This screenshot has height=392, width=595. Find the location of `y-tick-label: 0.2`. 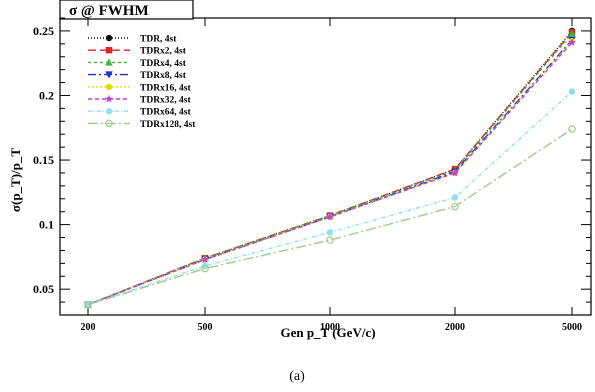

y-tick-label: 0.2 is located at coordinates (46, 95).